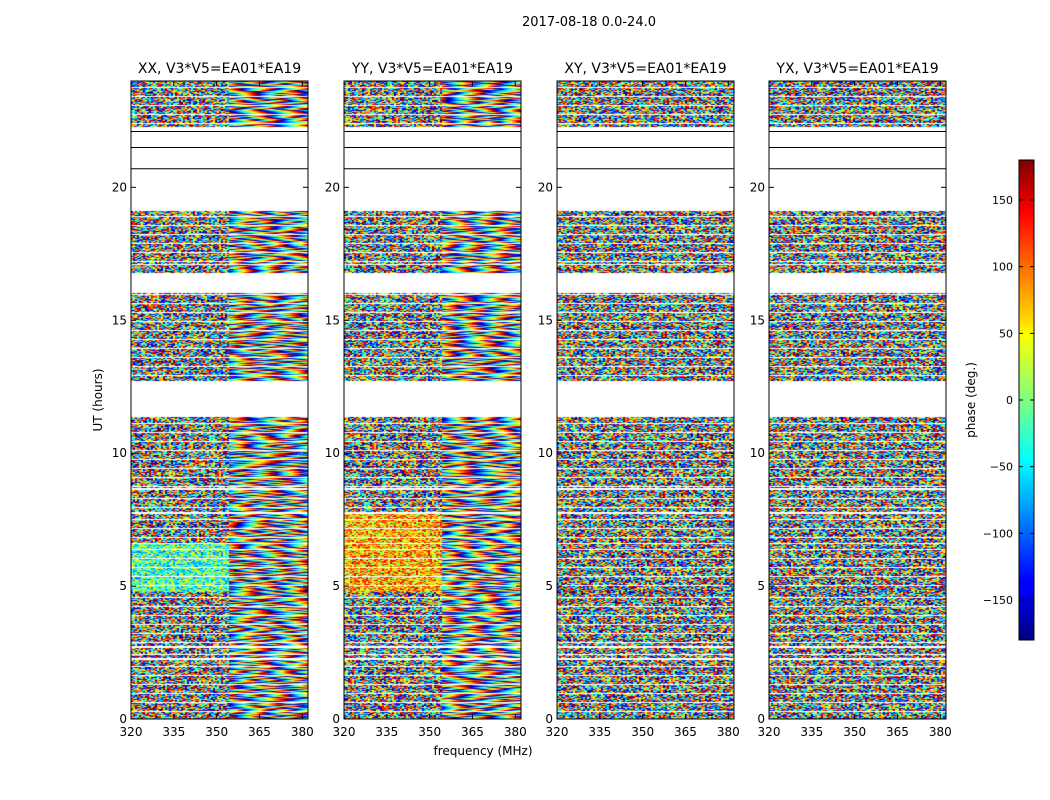 Image resolution: width=1050 pixels, height=800 pixels. I want to click on colorbar-label: phase (deg.), so click(971, 400).